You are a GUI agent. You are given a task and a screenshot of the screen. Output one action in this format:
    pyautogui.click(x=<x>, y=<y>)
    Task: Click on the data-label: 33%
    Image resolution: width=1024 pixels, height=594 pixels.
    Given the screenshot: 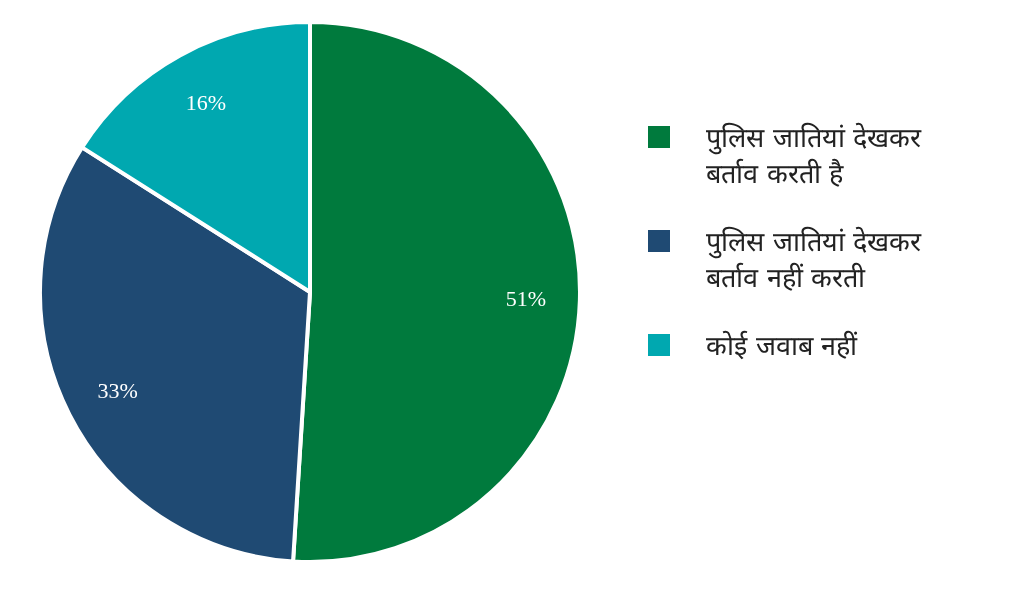 What is the action you would take?
    pyautogui.click(x=117, y=390)
    